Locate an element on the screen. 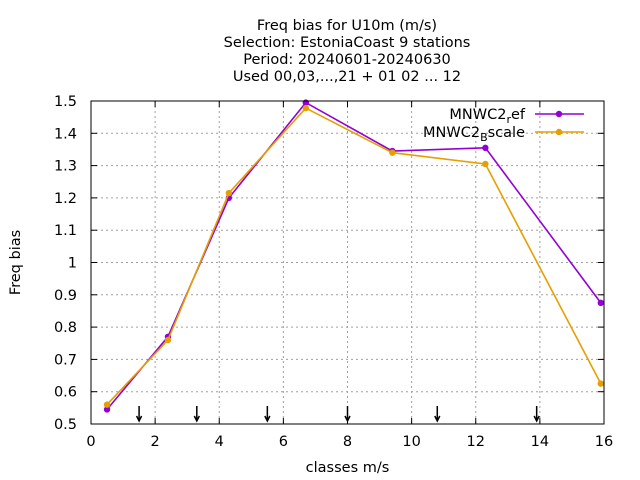 The image size is (640, 480). x-tick-label: 8 is located at coordinates (347, 442).